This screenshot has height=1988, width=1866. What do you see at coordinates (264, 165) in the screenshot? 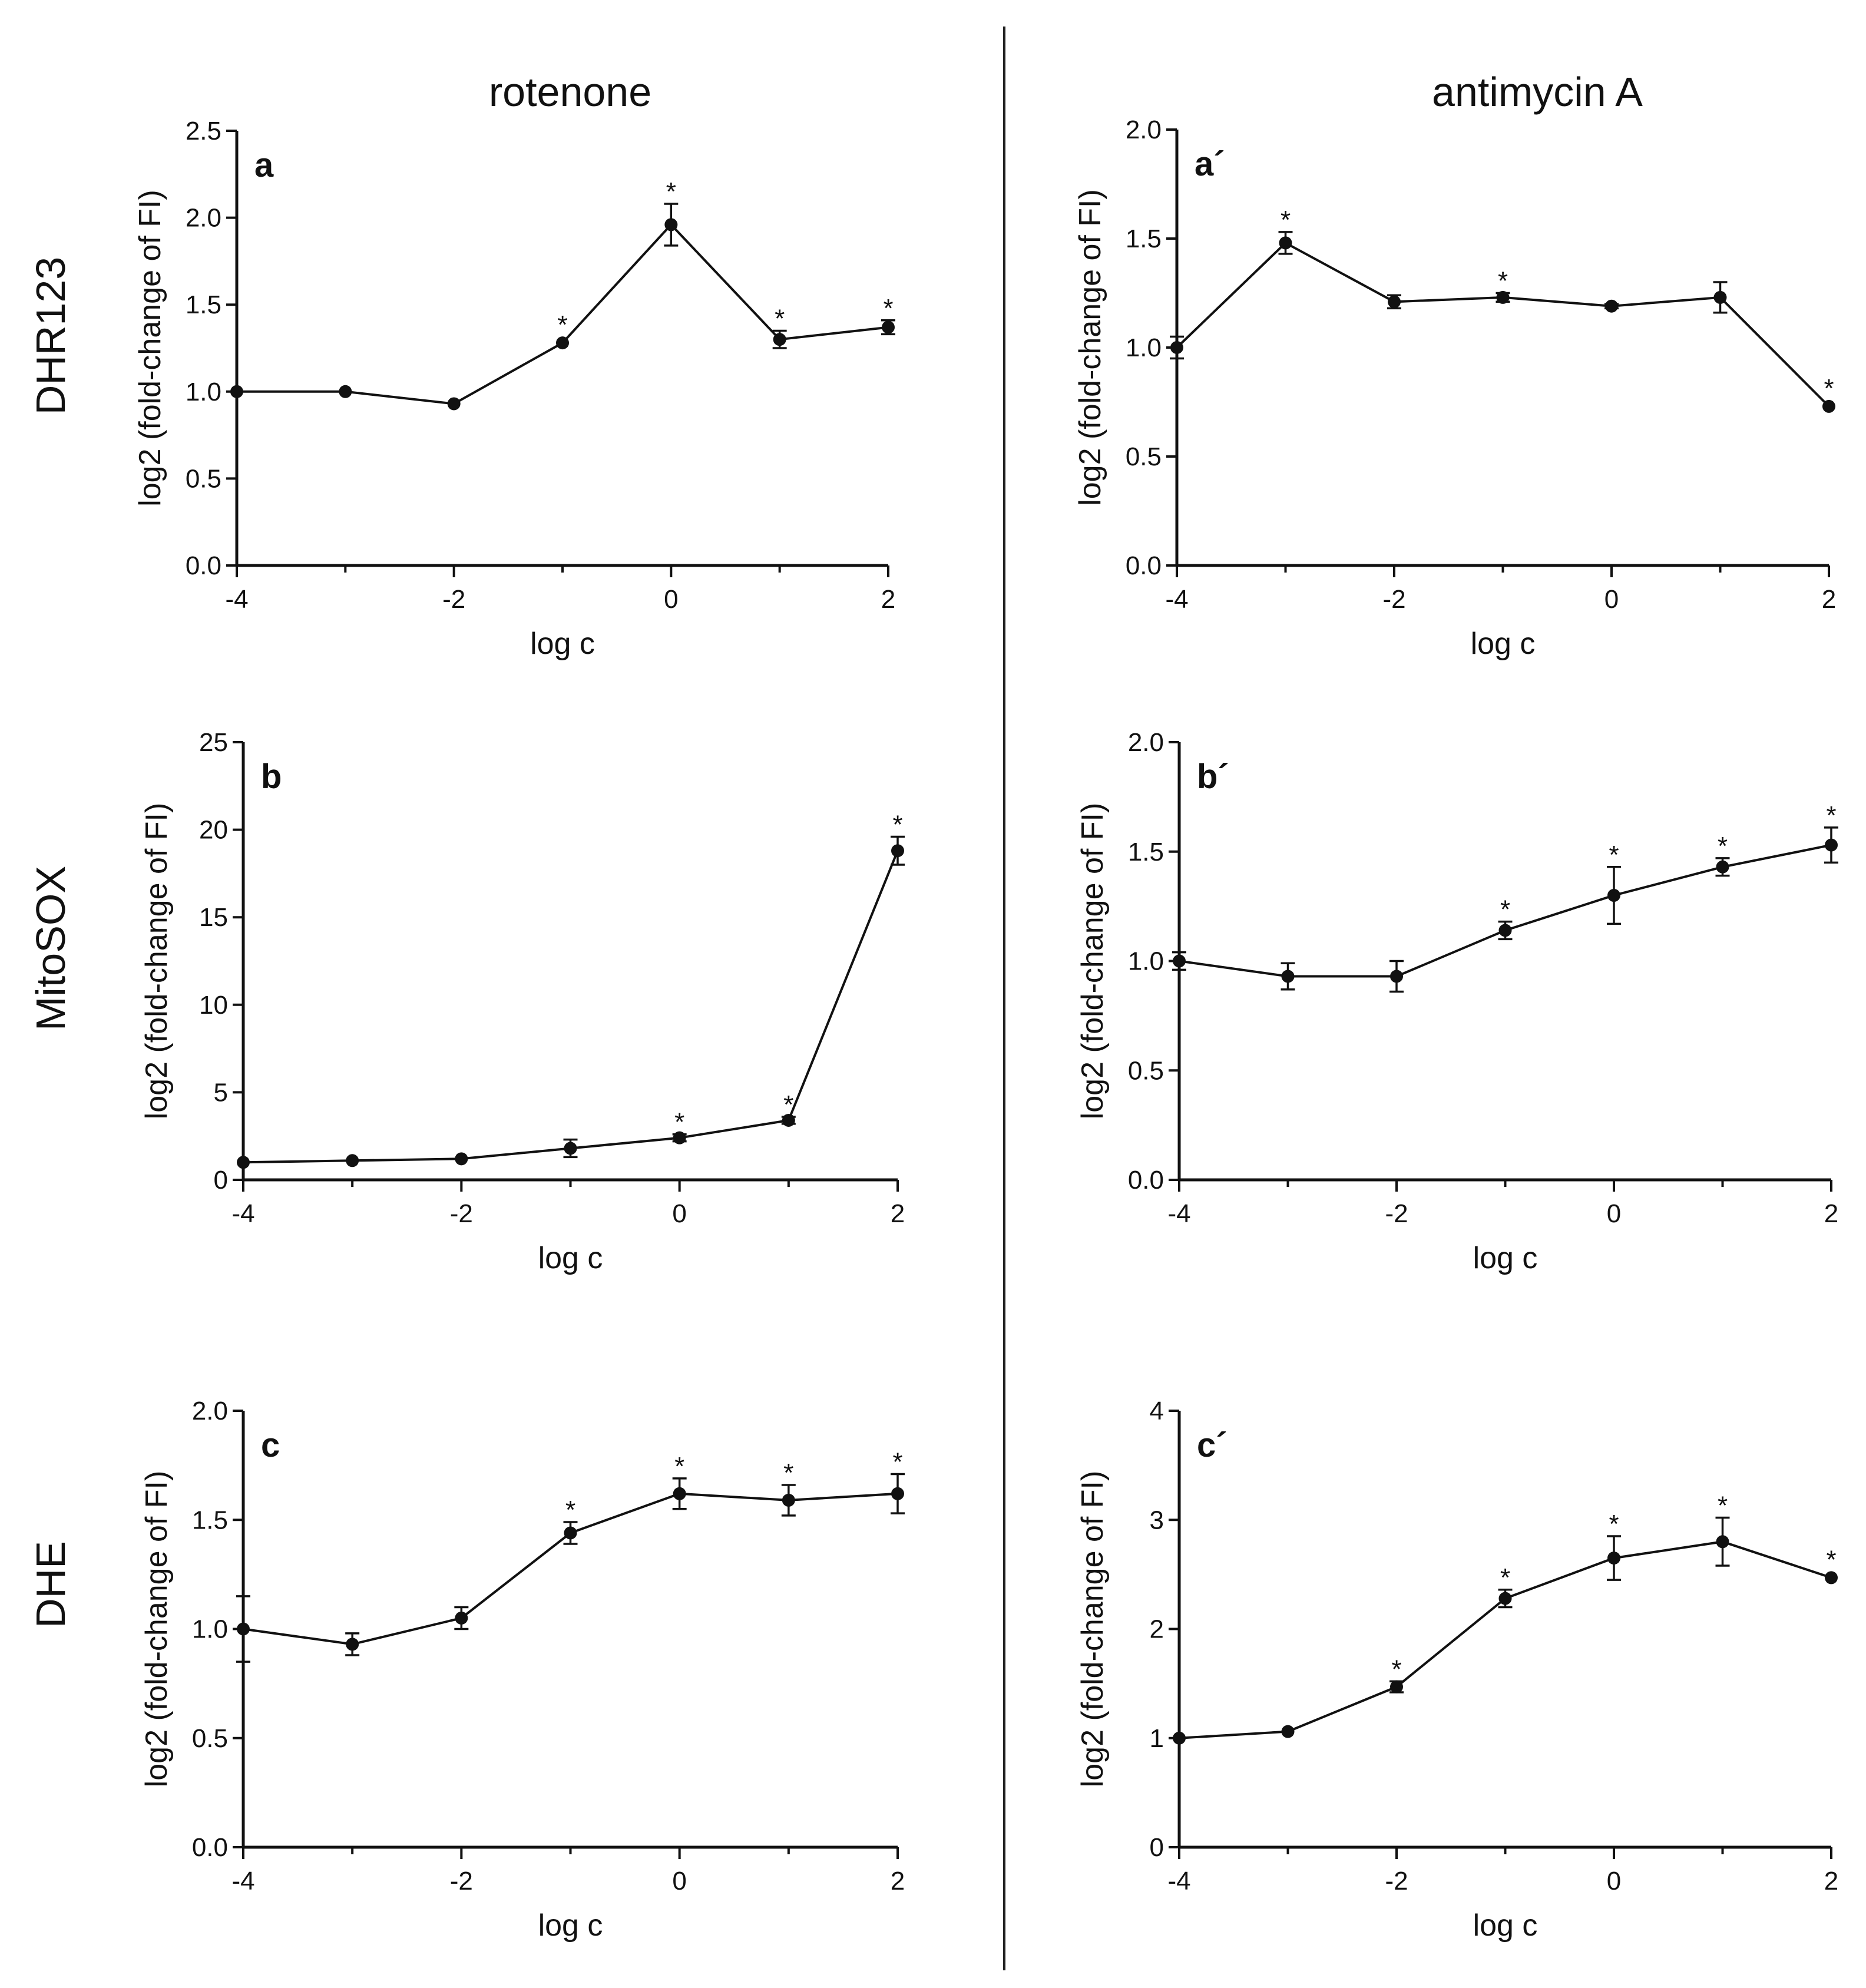
I see `panel-letter: a` at bounding box center [264, 165].